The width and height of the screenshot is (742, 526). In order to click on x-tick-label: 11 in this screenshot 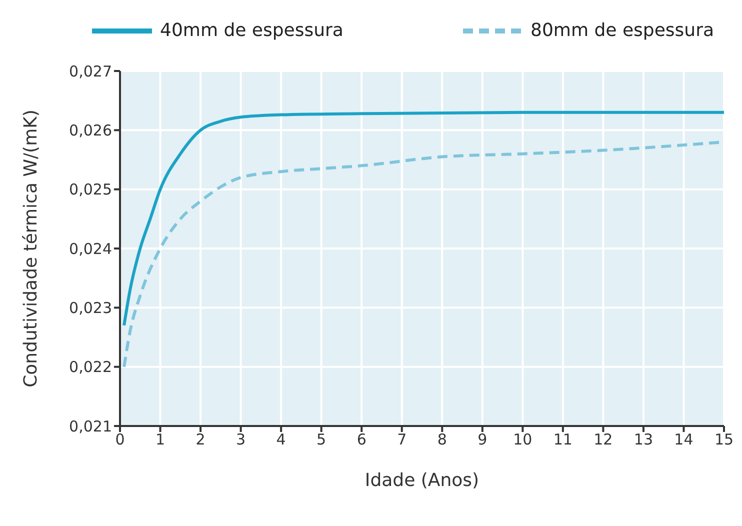, I will do `click(562, 439)`.